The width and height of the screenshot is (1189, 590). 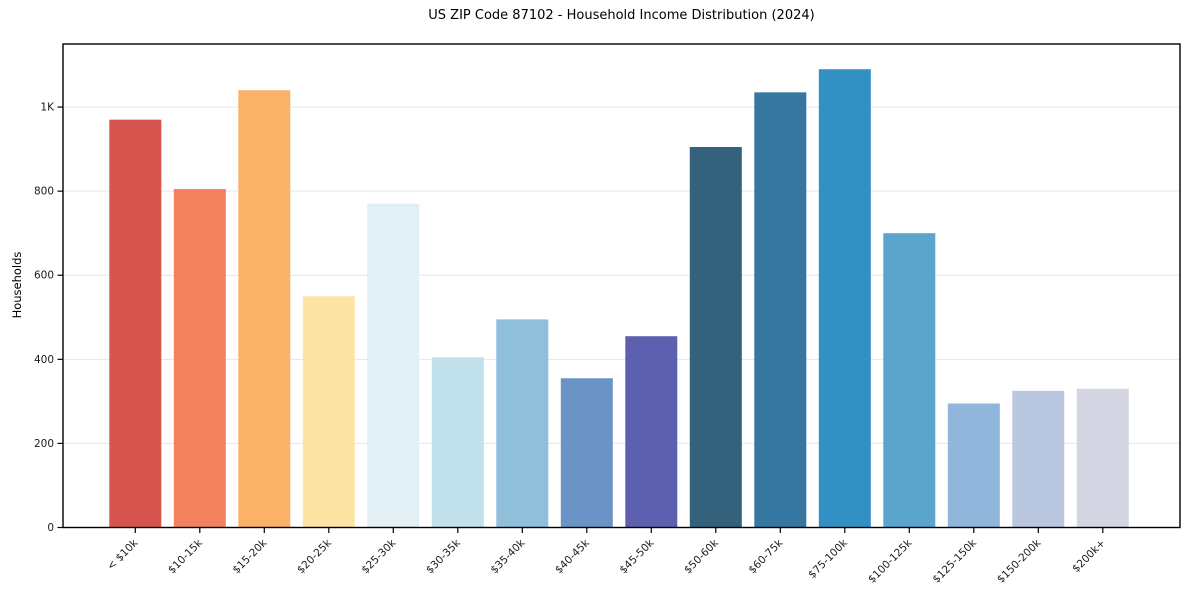 What do you see at coordinates (637, 556) in the screenshot?
I see `x-tick-label: $45-50k` at bounding box center [637, 556].